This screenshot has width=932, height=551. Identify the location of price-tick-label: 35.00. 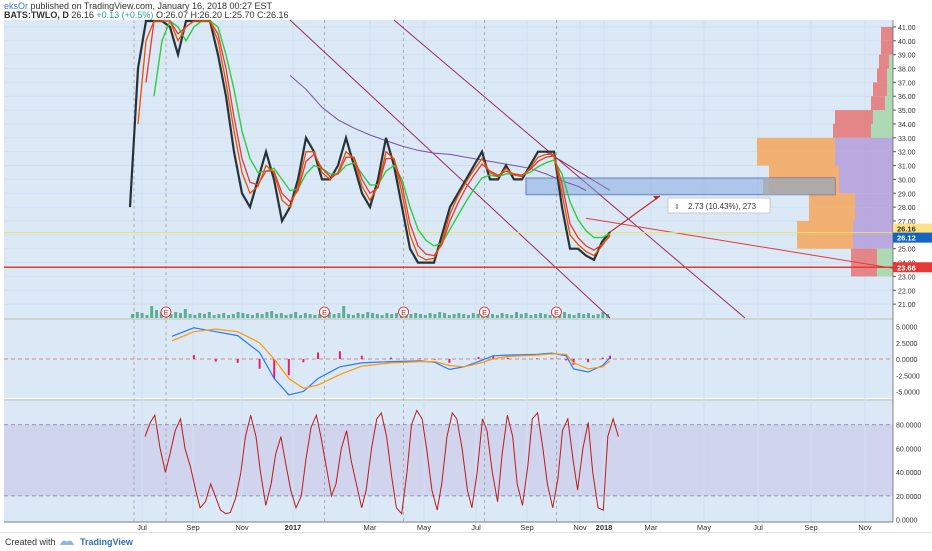
(907, 111).